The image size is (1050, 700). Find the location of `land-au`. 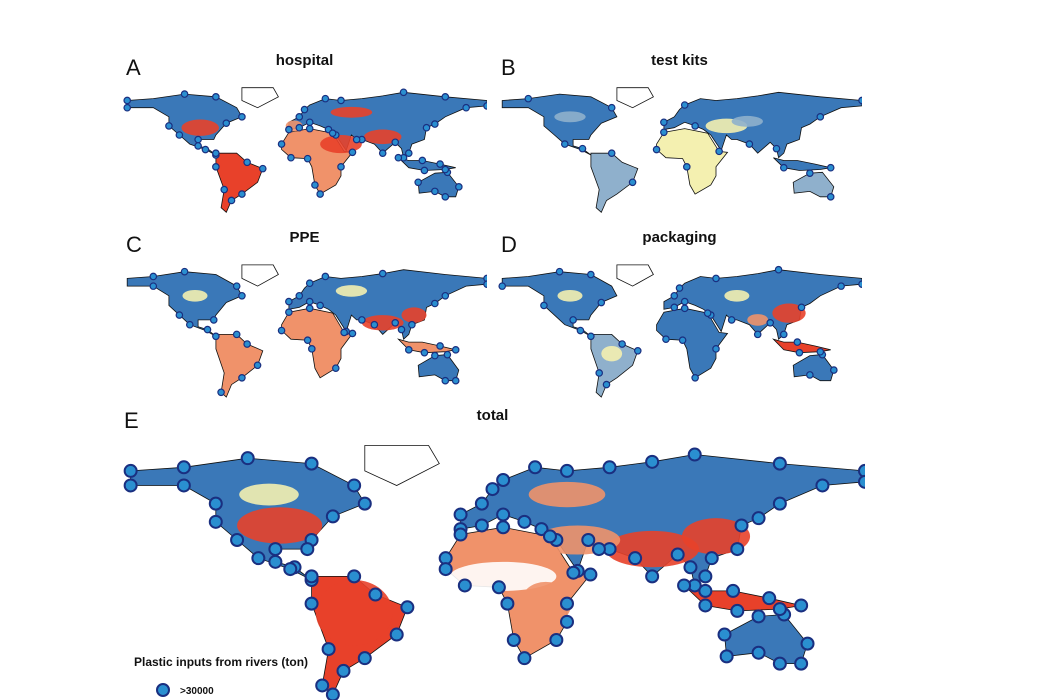

land-au is located at coordinates (813, 368).